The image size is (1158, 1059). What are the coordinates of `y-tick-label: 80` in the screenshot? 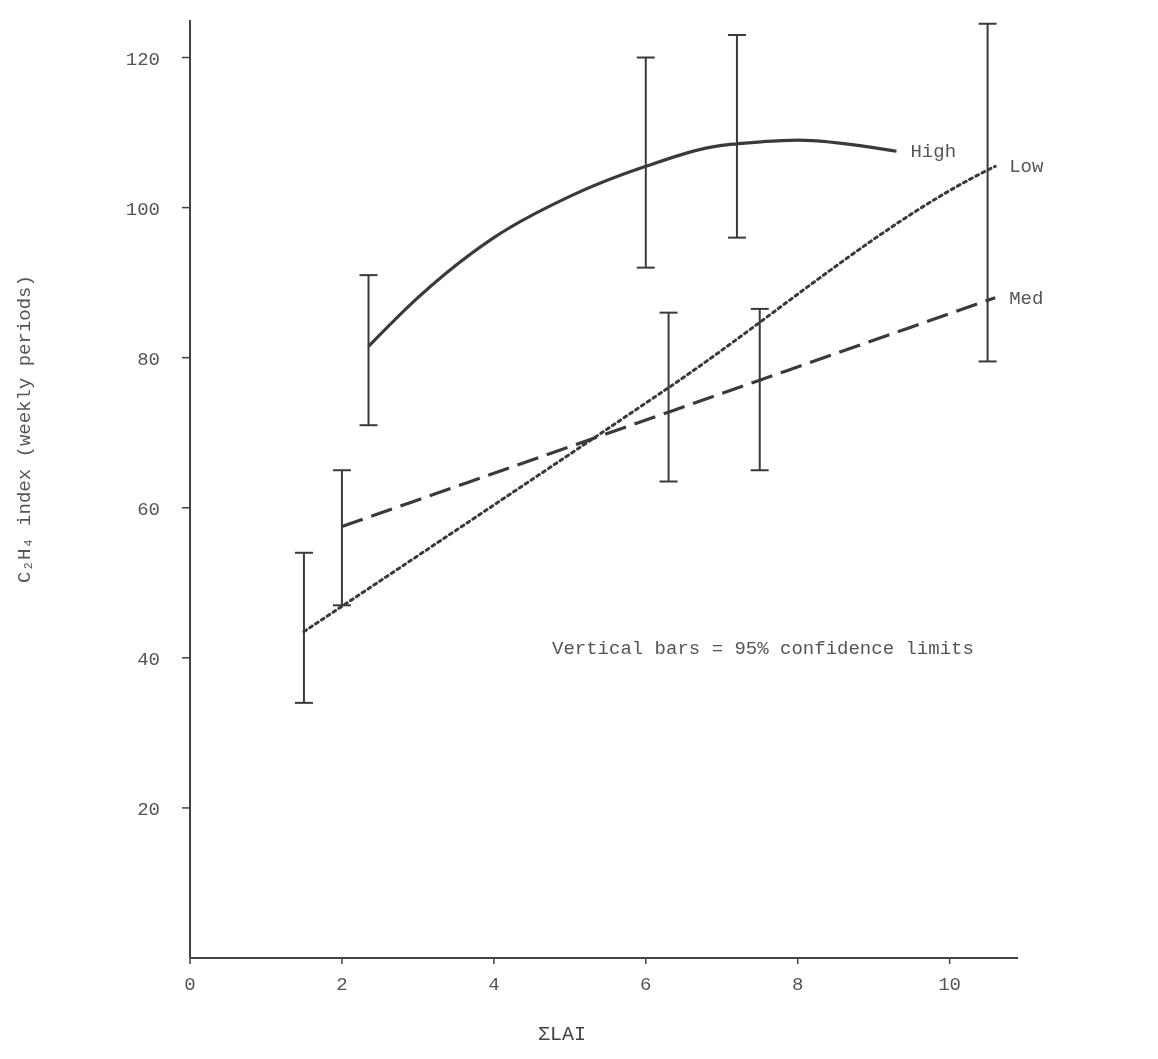 It's located at (148, 359).